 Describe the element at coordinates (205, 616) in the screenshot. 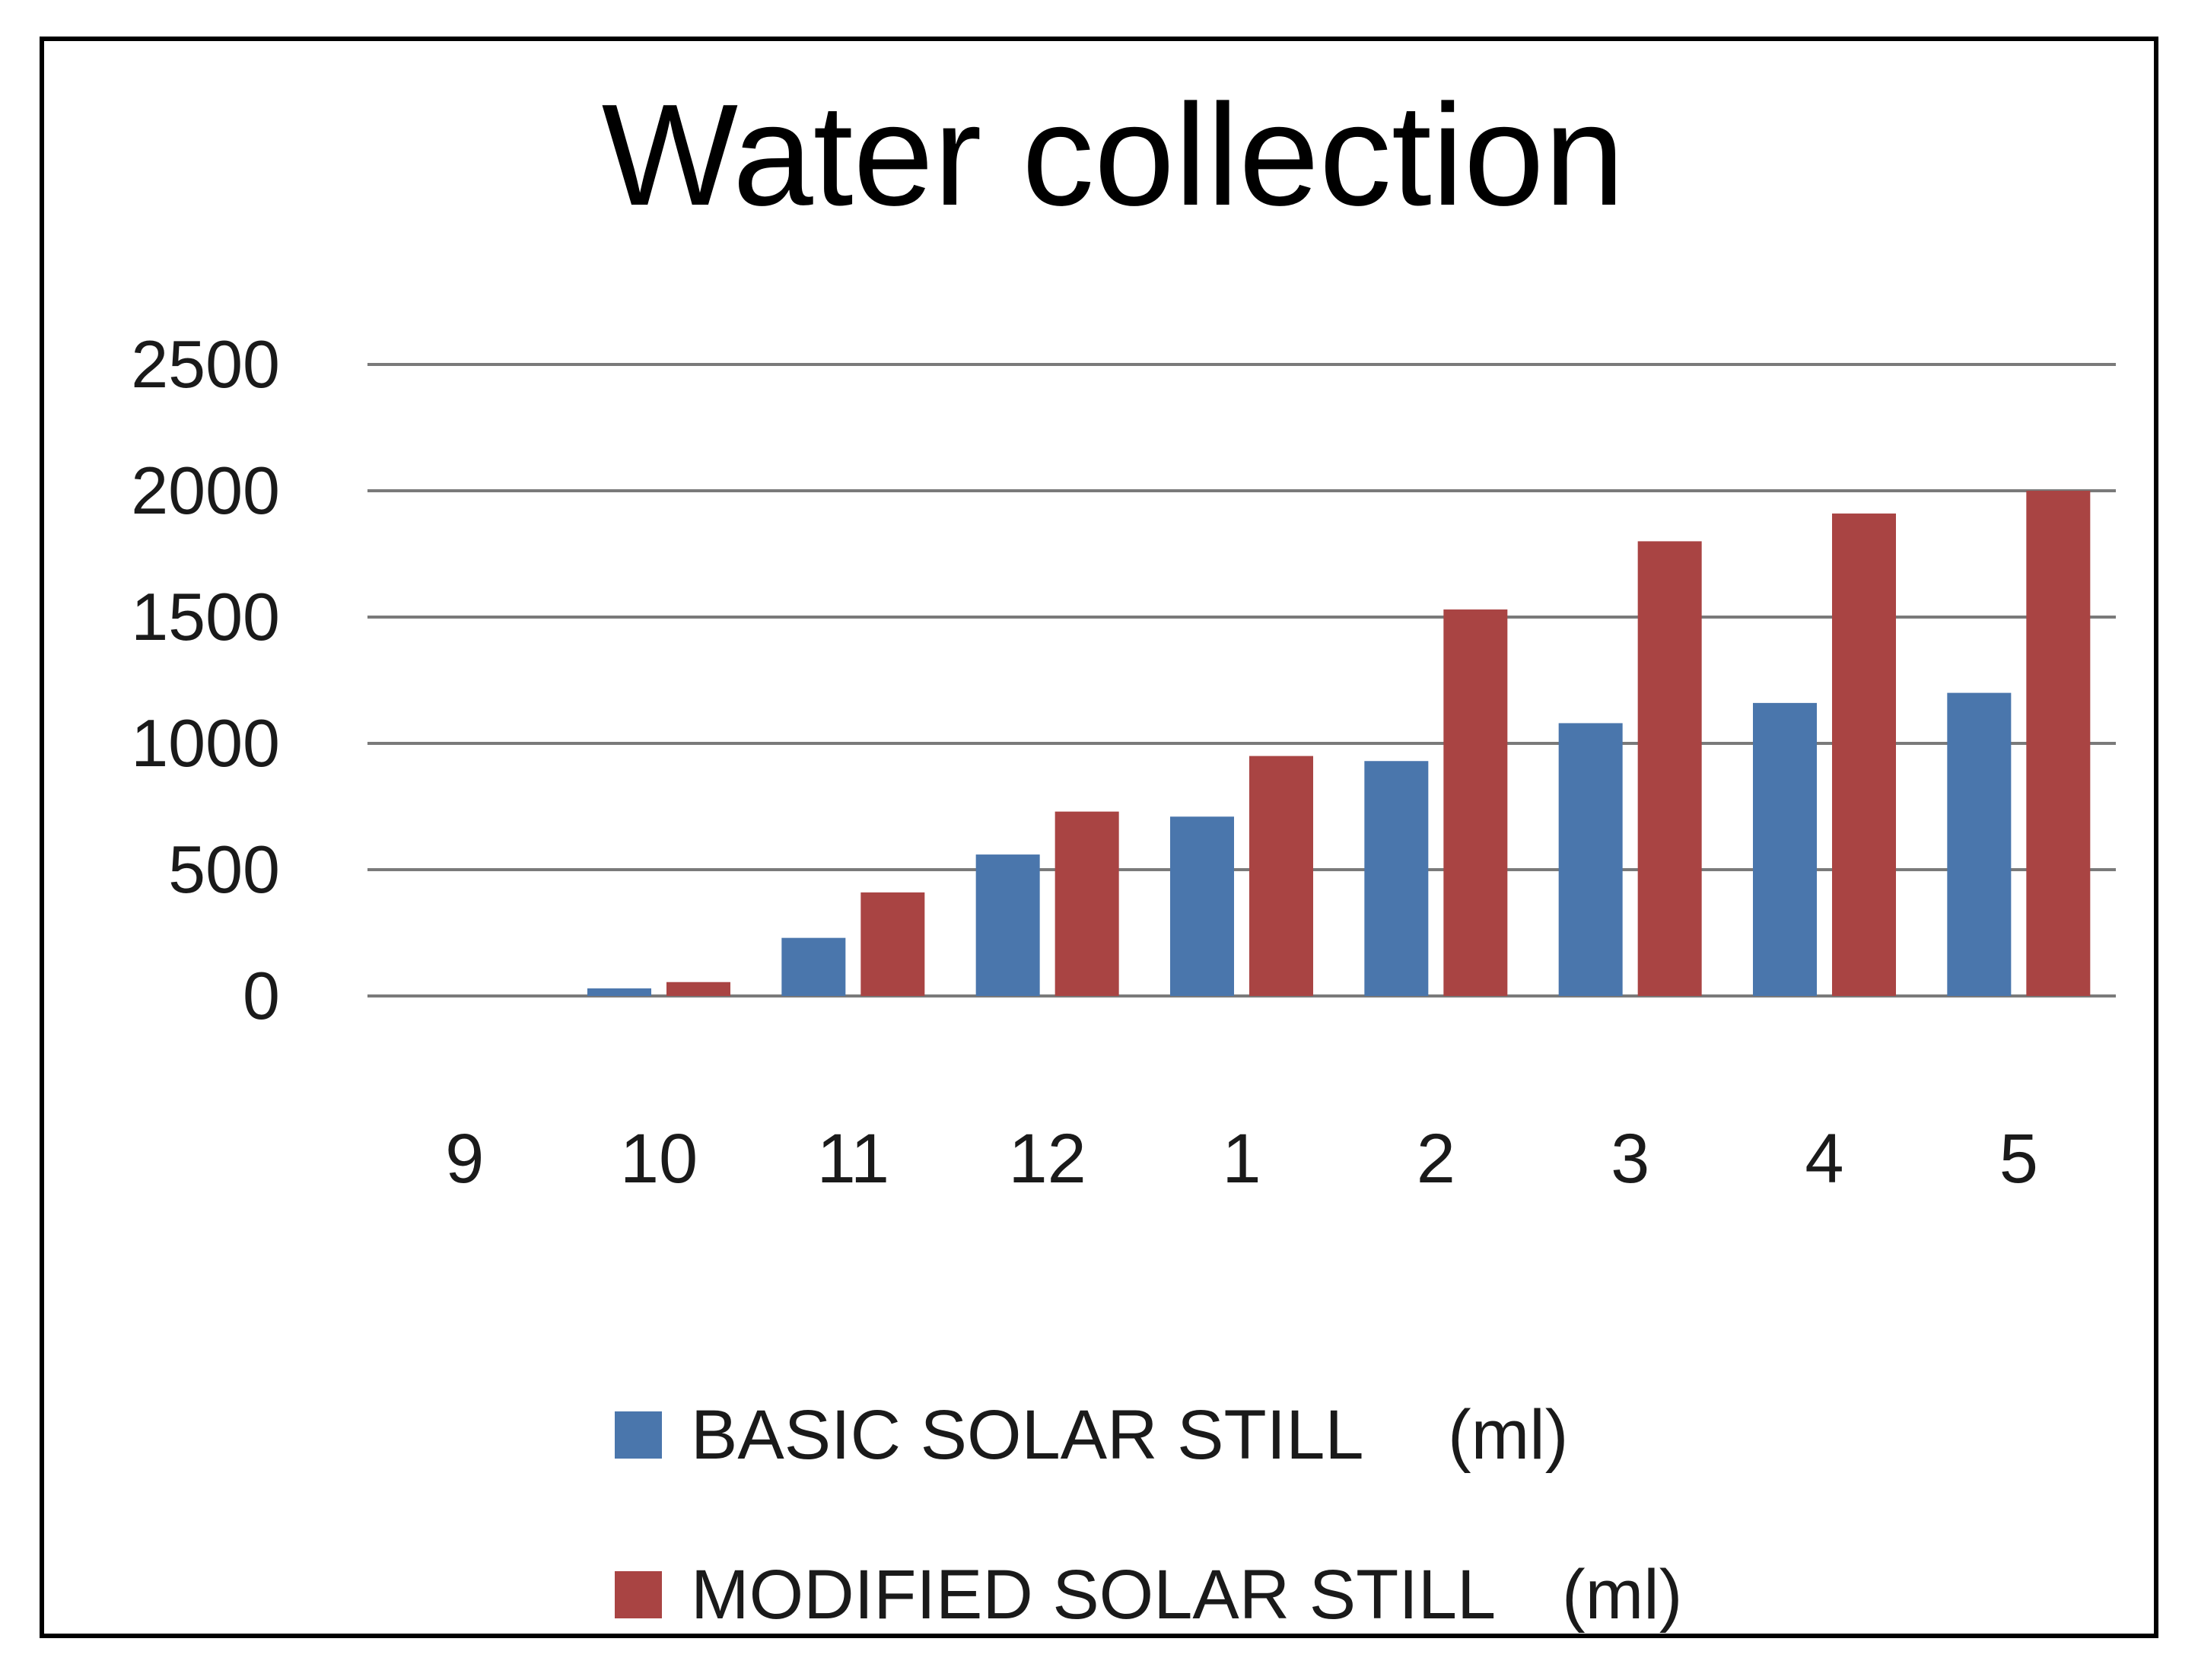

I see `y-tick-label: 1500` at that location.